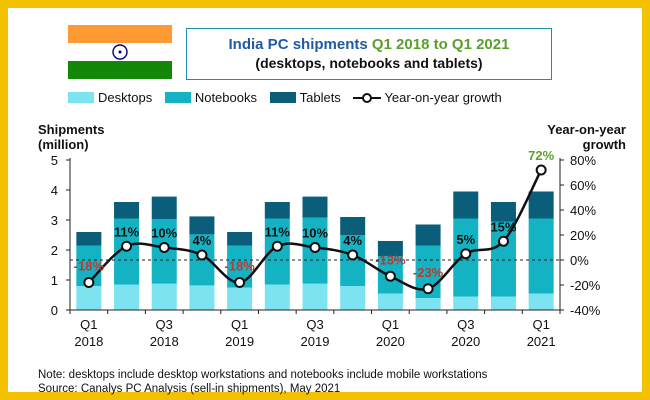  What do you see at coordinates (120, 52) in the screenshot?
I see `india-flag-icon` at bounding box center [120, 52].